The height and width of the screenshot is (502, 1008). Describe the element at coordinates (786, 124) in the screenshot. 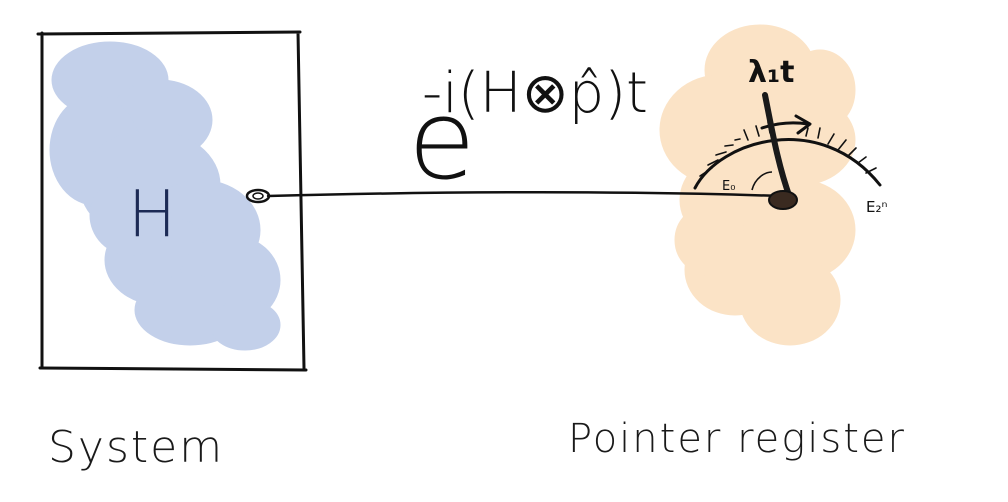

I see `dial-arrow` at that location.